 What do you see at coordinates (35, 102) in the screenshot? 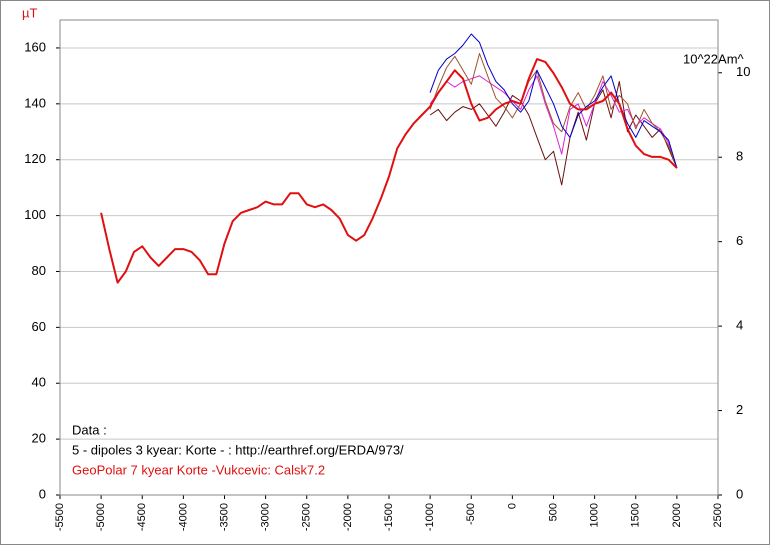
I see `y-tick-label: 140` at bounding box center [35, 102].